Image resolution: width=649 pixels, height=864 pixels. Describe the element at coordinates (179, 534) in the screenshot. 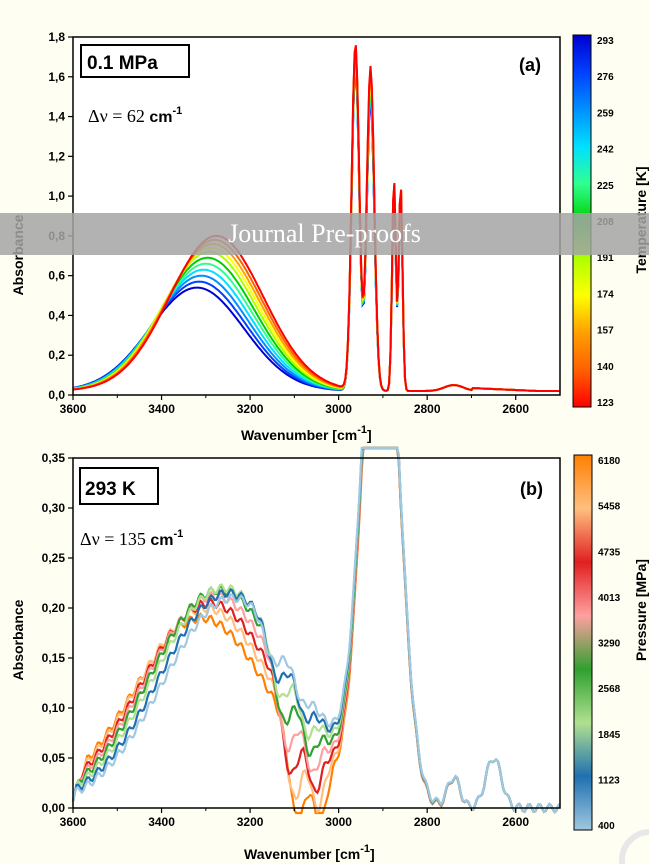

I see `delta-b-sup: -1` at that location.